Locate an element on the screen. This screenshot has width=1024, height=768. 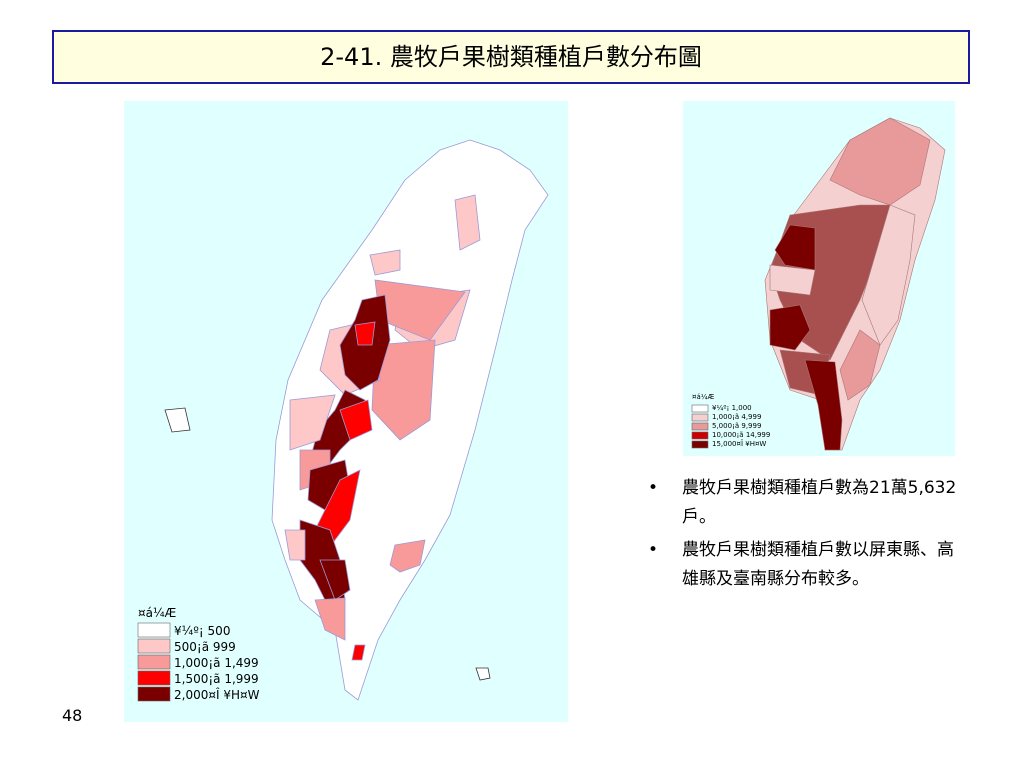
islands-left is located at coordinates (327, 544).